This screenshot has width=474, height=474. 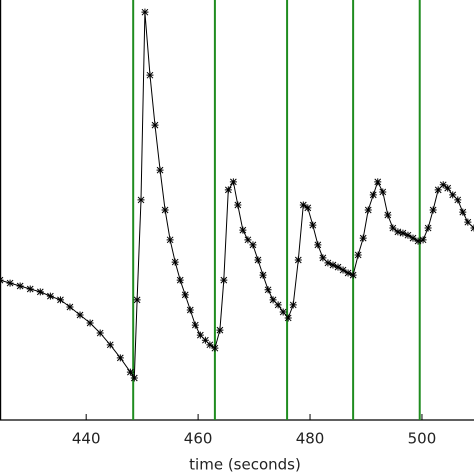 I want to click on x-tick-label: 440, so click(x=86, y=439).